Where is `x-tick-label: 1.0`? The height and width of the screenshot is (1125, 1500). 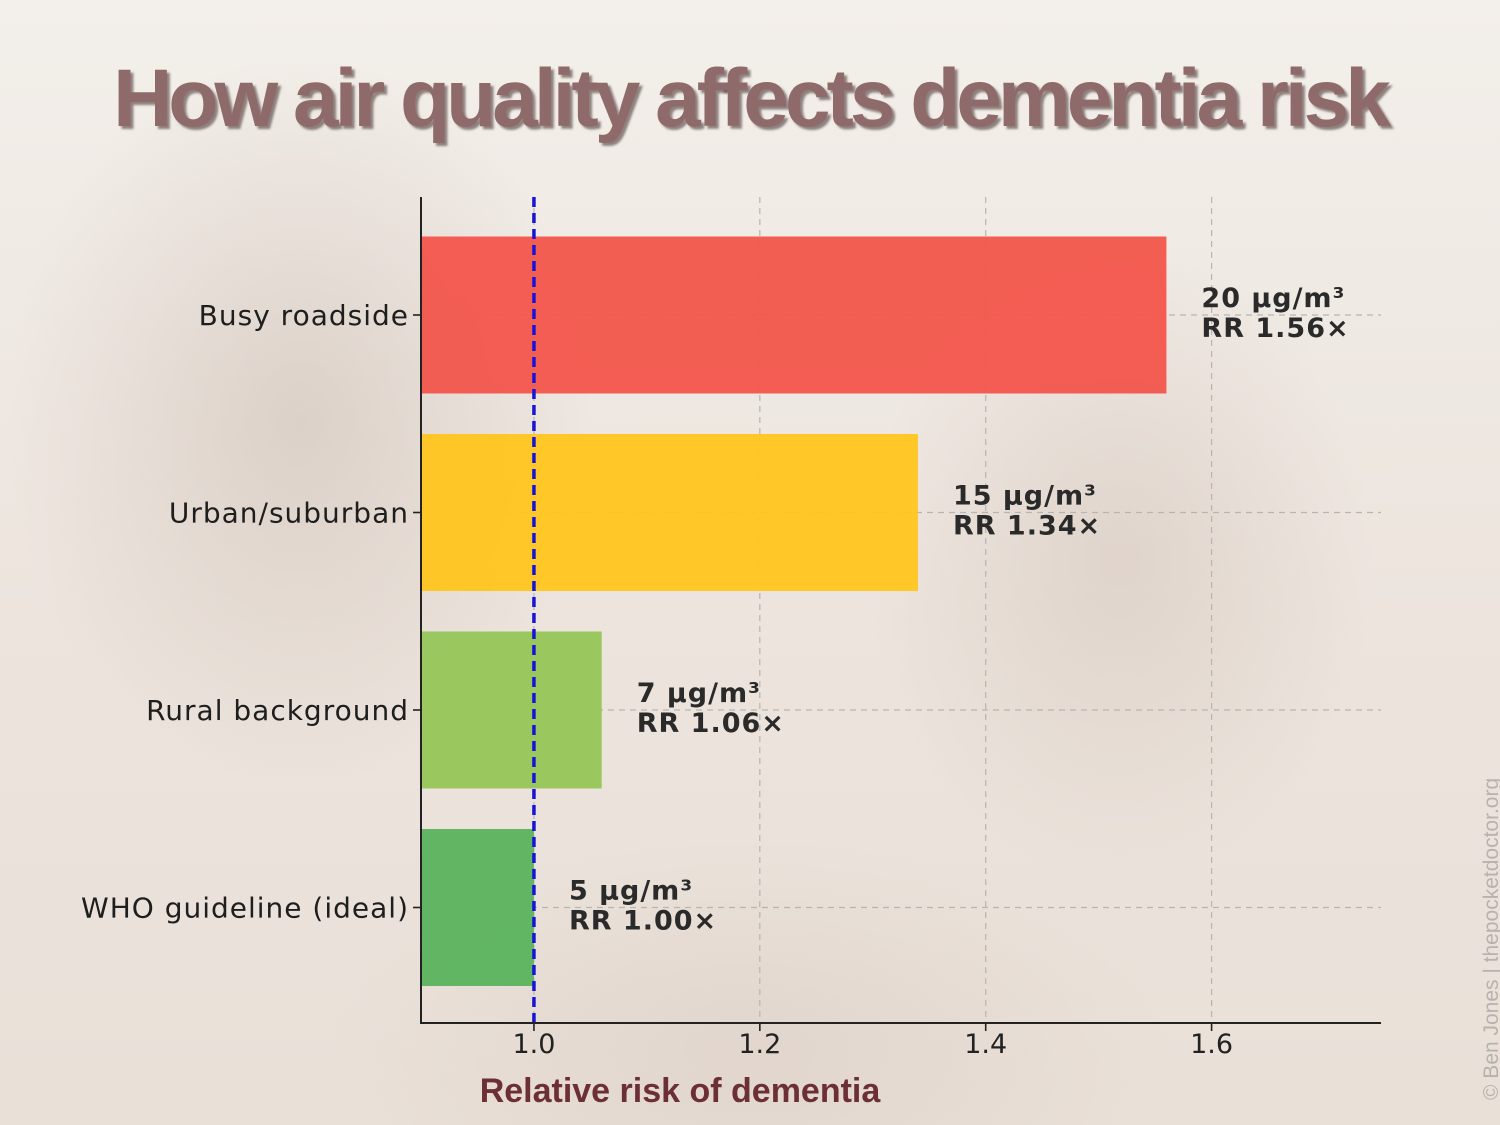 x-tick-label: 1.0 is located at coordinates (533, 1044).